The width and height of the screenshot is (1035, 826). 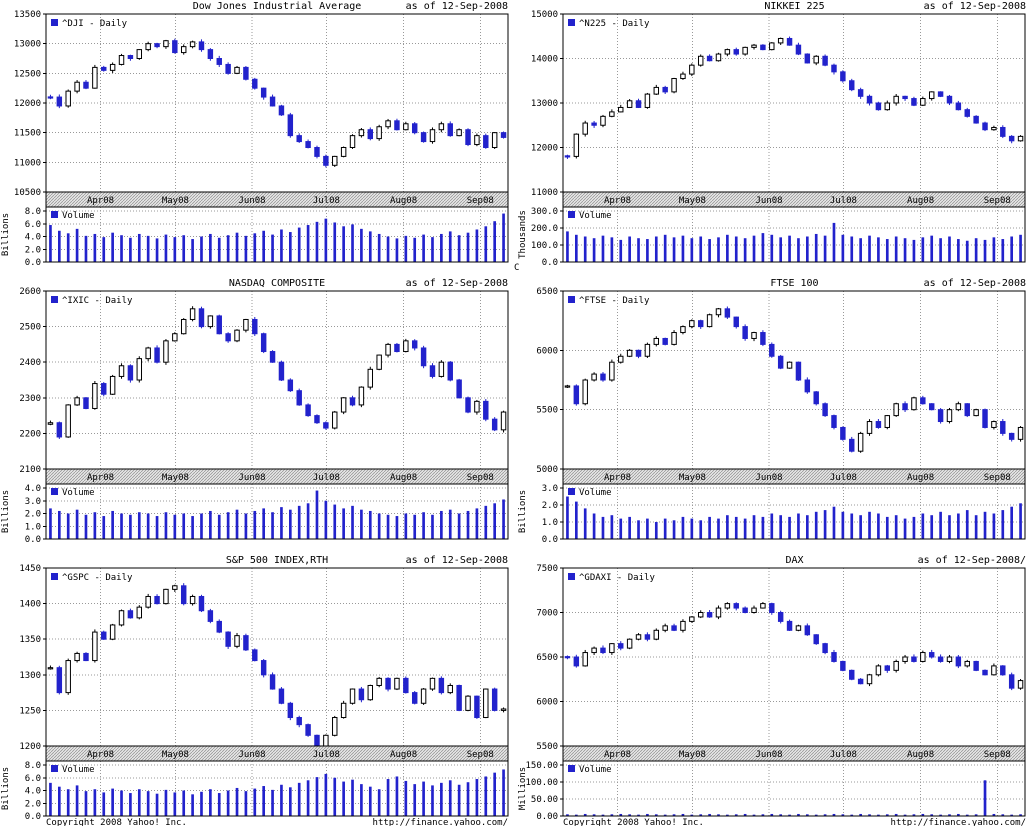 I want to click on chart-title: NIKKEI 225, so click(x=794, y=6).